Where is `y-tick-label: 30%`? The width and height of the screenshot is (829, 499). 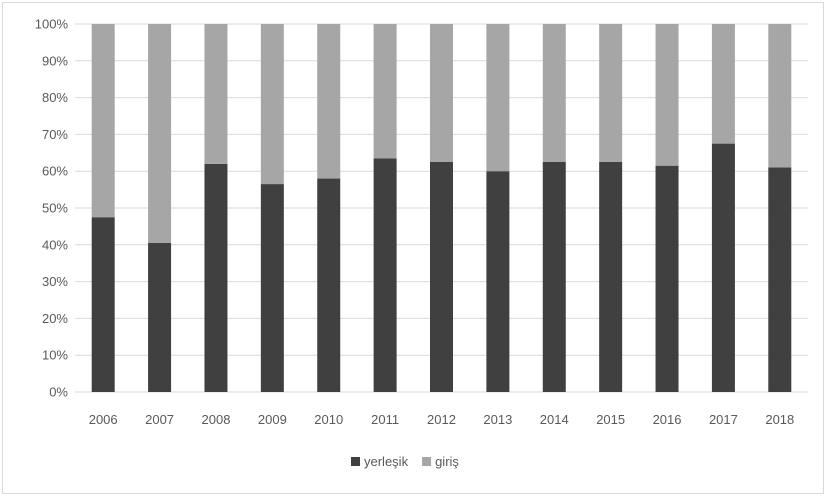
y-tick-label: 30% is located at coordinates (55, 281).